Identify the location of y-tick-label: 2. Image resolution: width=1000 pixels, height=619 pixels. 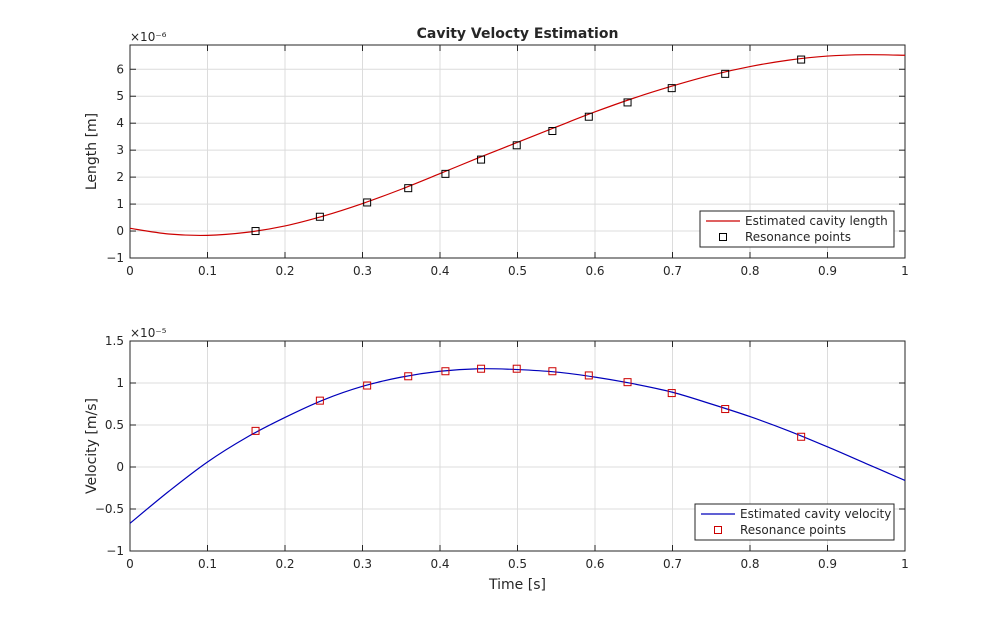
(120, 177).